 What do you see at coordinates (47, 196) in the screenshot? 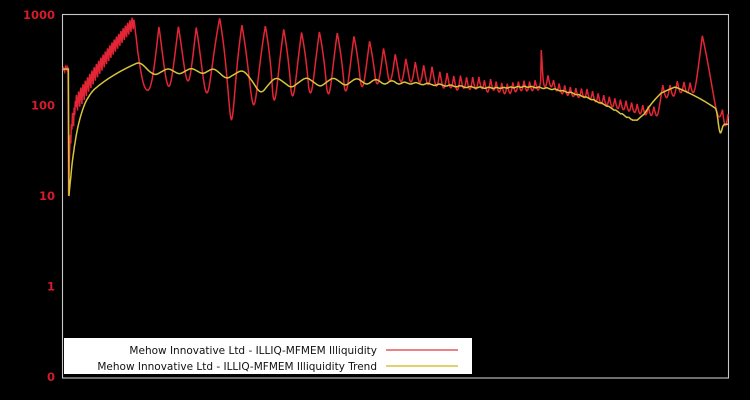
I see `y-tick-label: 10` at bounding box center [47, 196].